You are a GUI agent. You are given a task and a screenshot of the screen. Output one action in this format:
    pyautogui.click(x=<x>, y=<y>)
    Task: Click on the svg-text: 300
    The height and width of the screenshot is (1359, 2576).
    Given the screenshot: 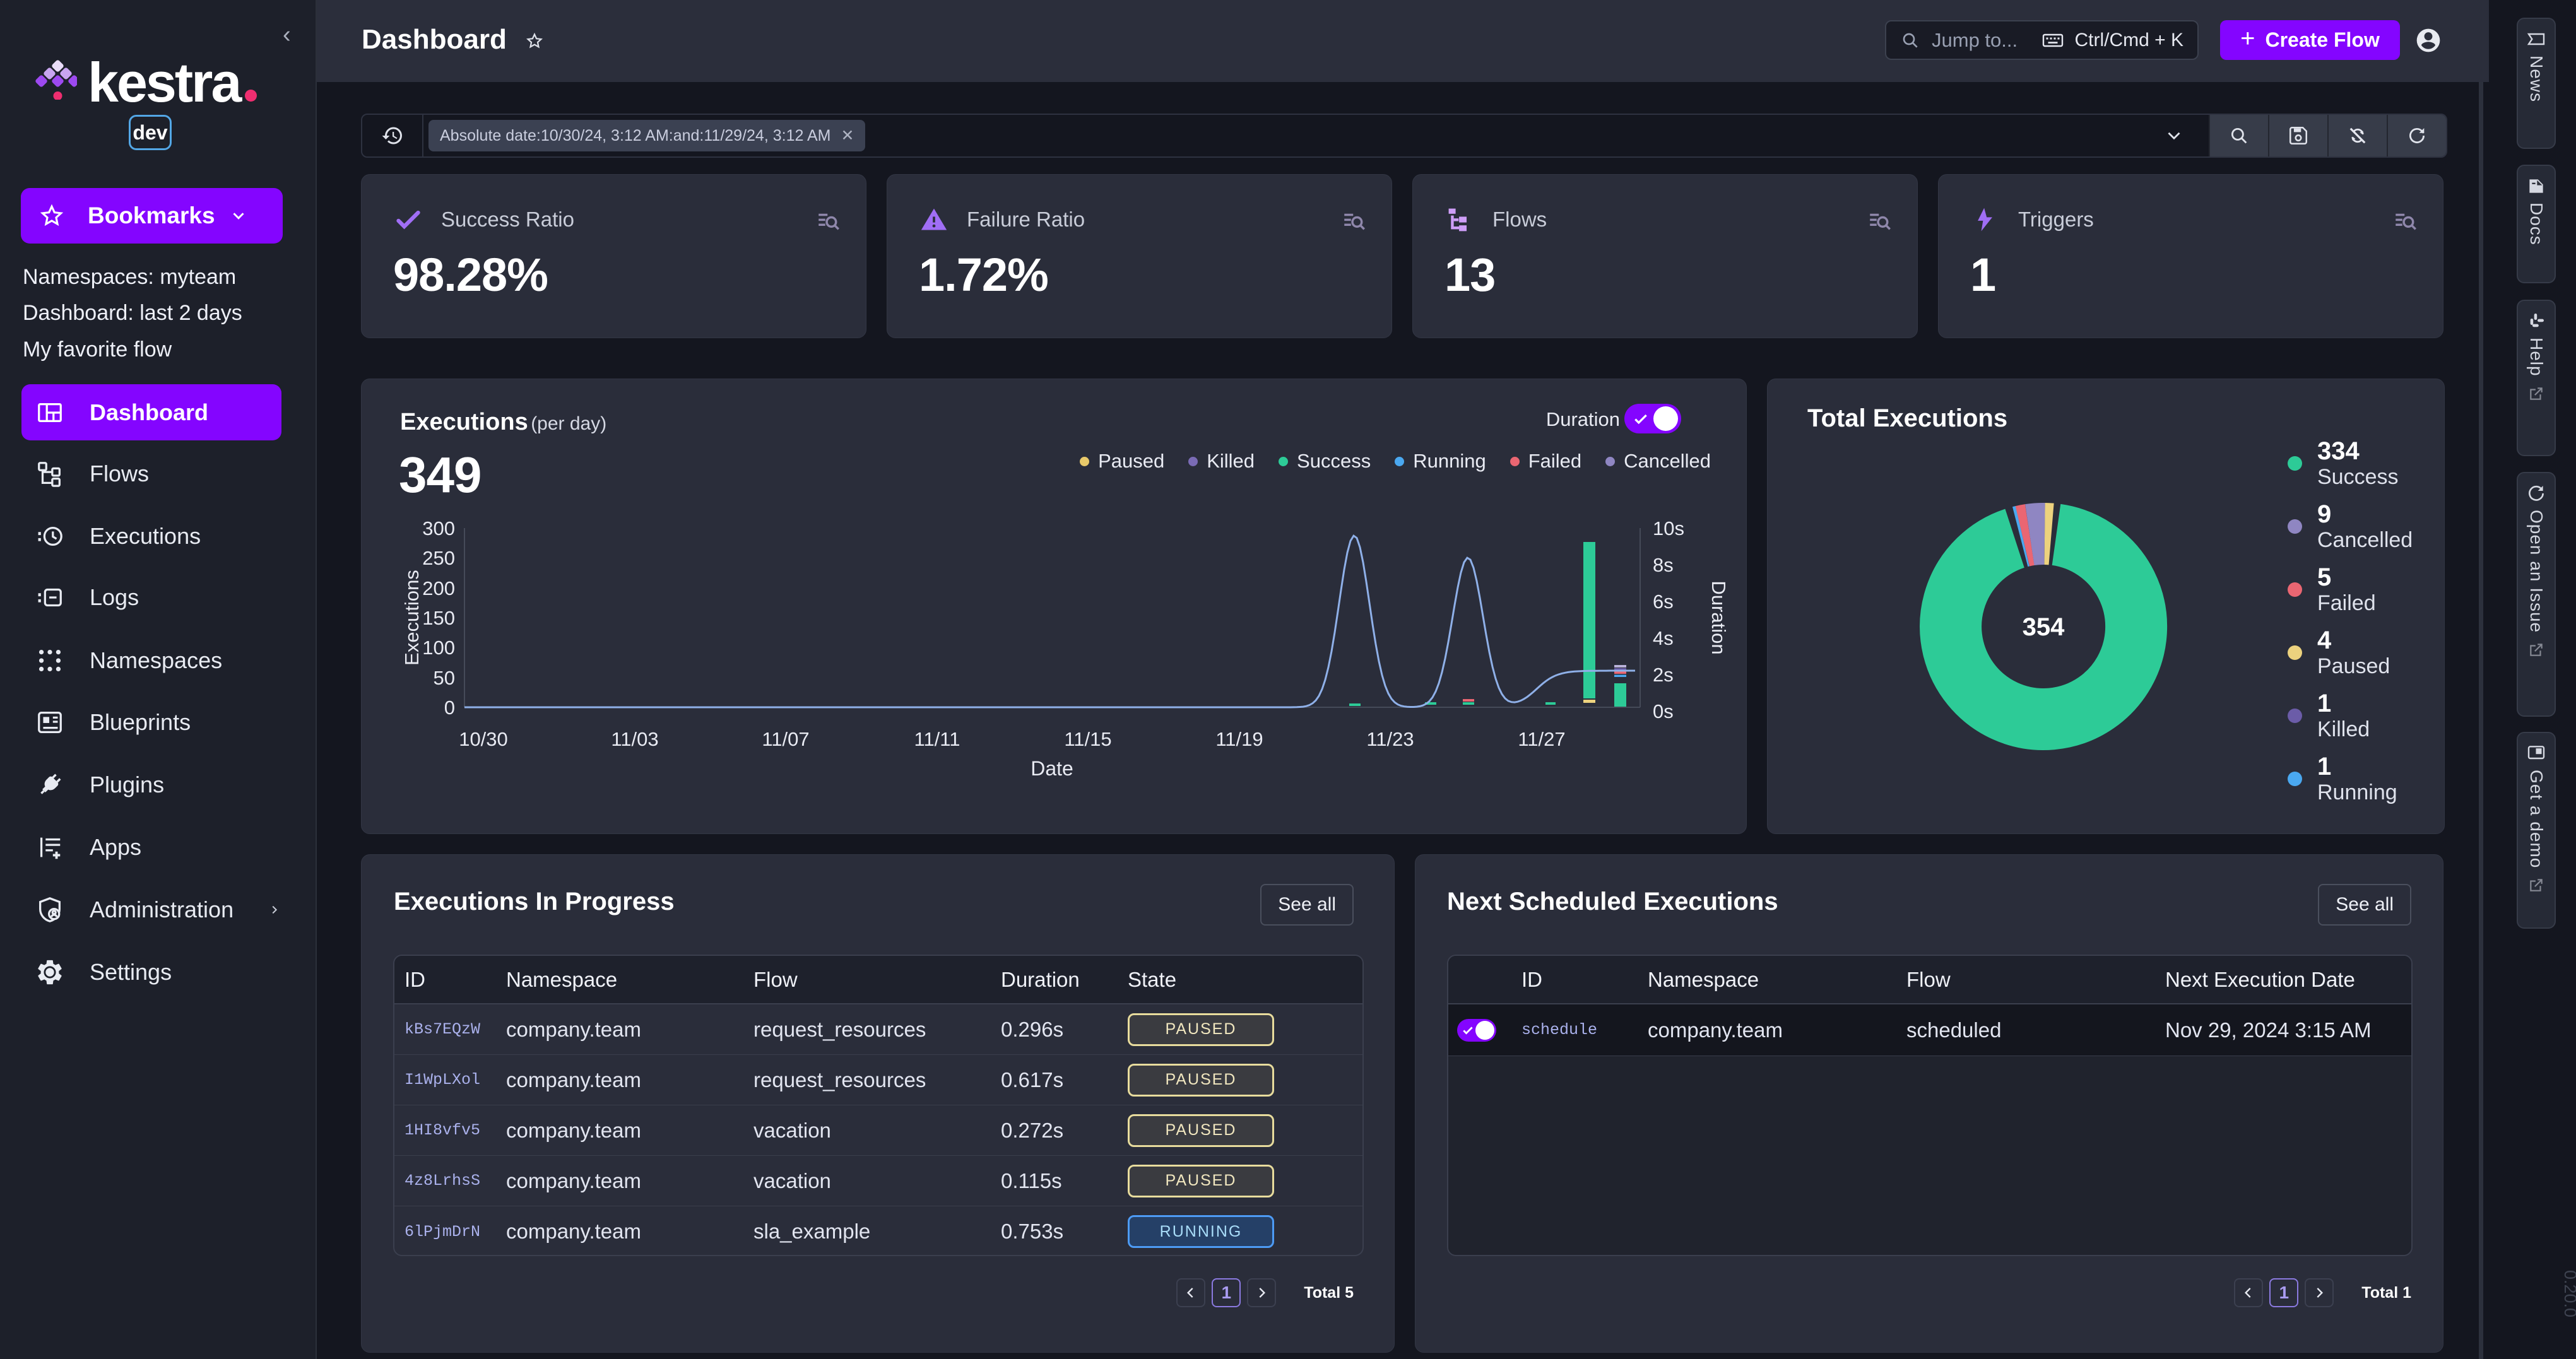 What is the action you would take?
    pyautogui.click(x=439, y=528)
    